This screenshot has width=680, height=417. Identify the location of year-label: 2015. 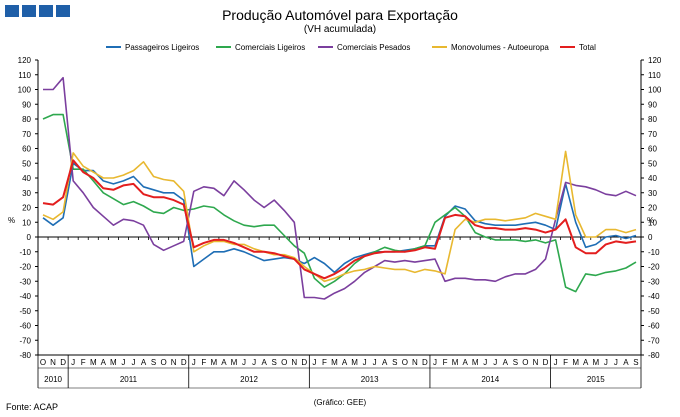
(596, 379).